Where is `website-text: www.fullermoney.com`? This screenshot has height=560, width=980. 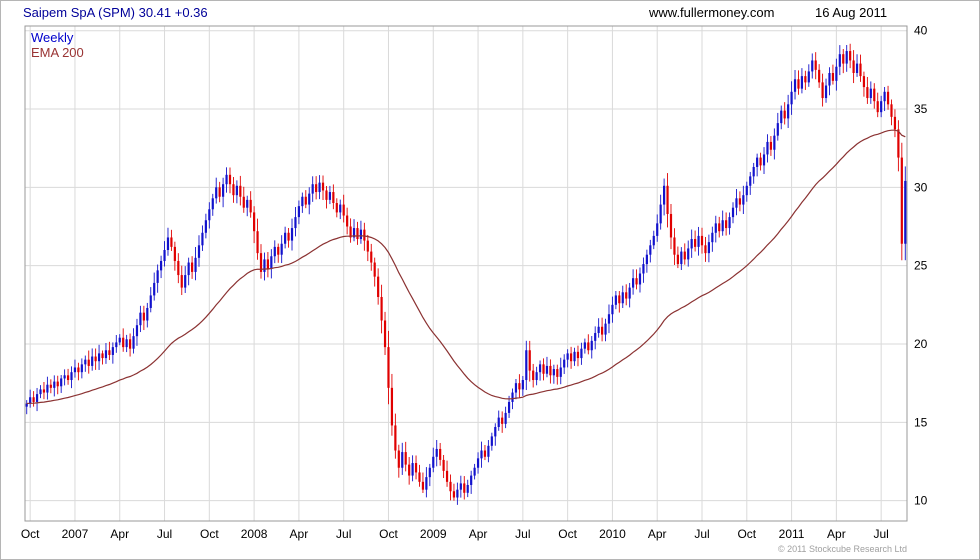
website-text: www.fullermoney.com is located at coordinates (712, 12).